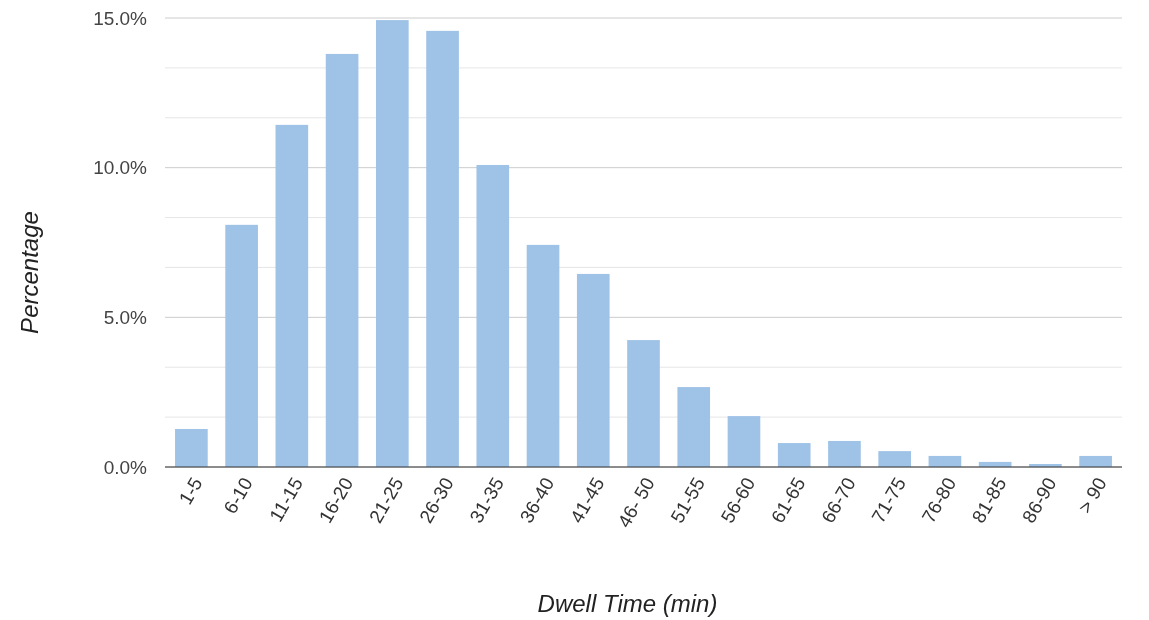 The image size is (1149, 620). I want to click on y-tick-label: 15.0%, so click(120, 18).